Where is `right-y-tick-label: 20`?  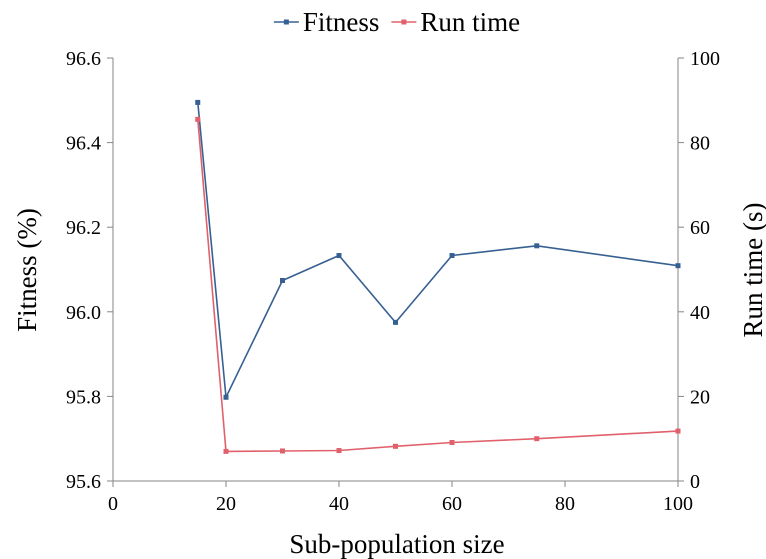
right-y-tick-label: 20 is located at coordinates (700, 397).